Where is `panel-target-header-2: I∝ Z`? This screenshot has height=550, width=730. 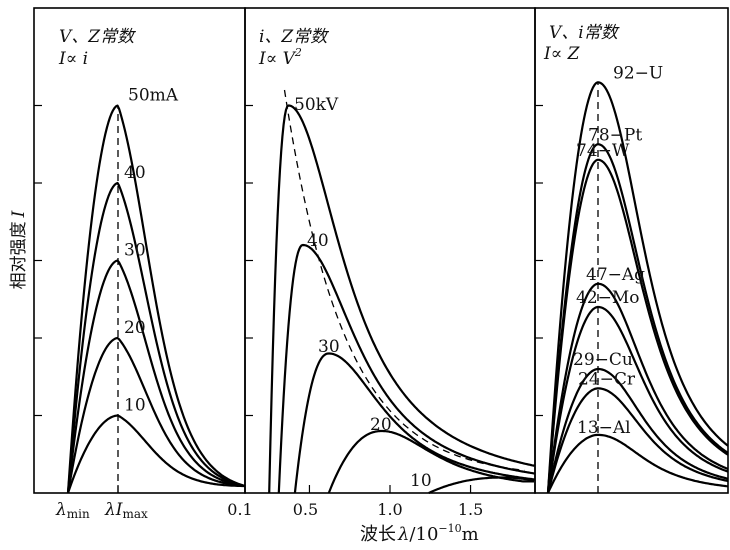
panel-target-header-2: I∝ Z is located at coordinates (562, 54).